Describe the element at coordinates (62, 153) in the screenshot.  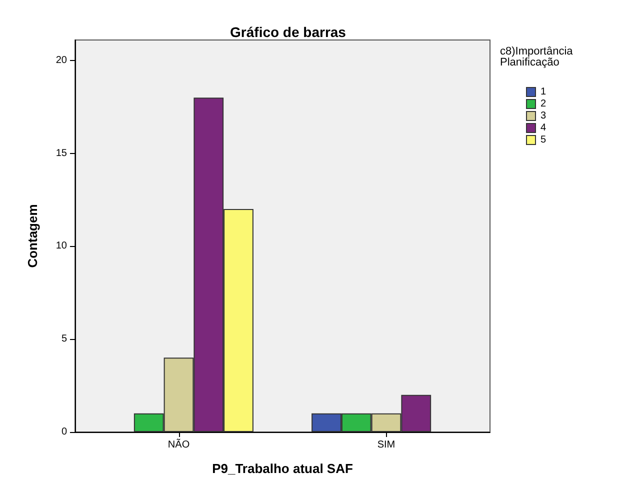
I see `y-tick-label: 15` at that location.